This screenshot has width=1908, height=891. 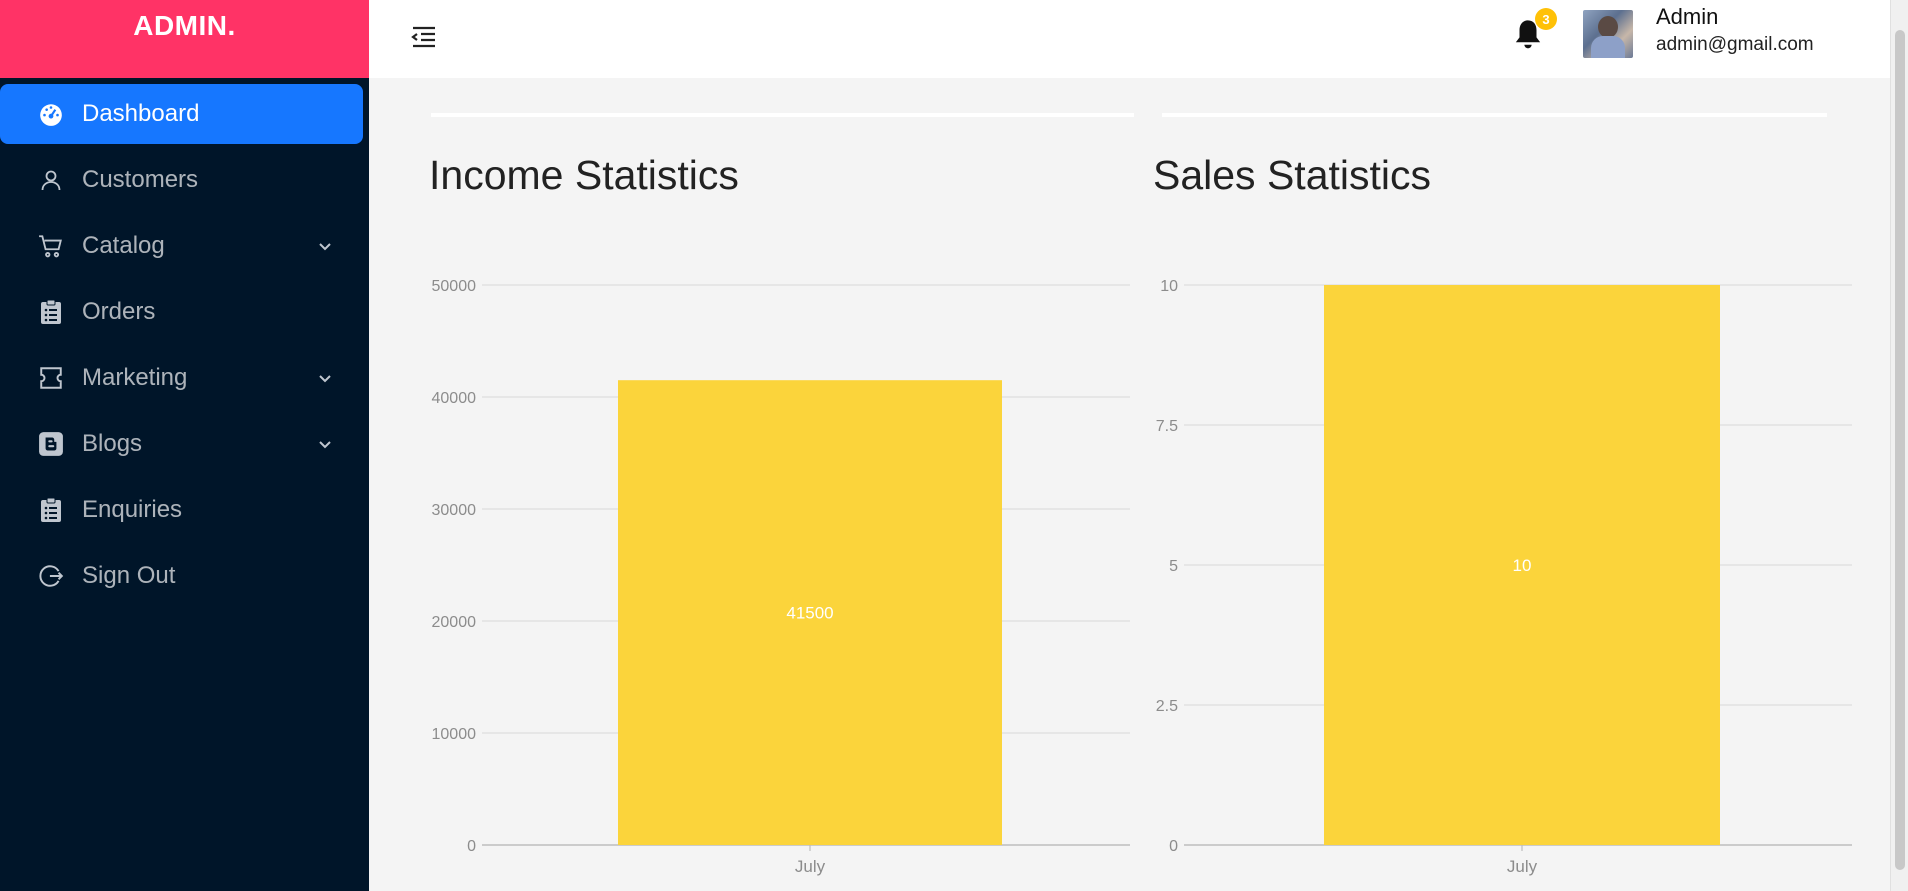 What do you see at coordinates (51, 114) in the screenshot?
I see `dashboard-icon` at bounding box center [51, 114].